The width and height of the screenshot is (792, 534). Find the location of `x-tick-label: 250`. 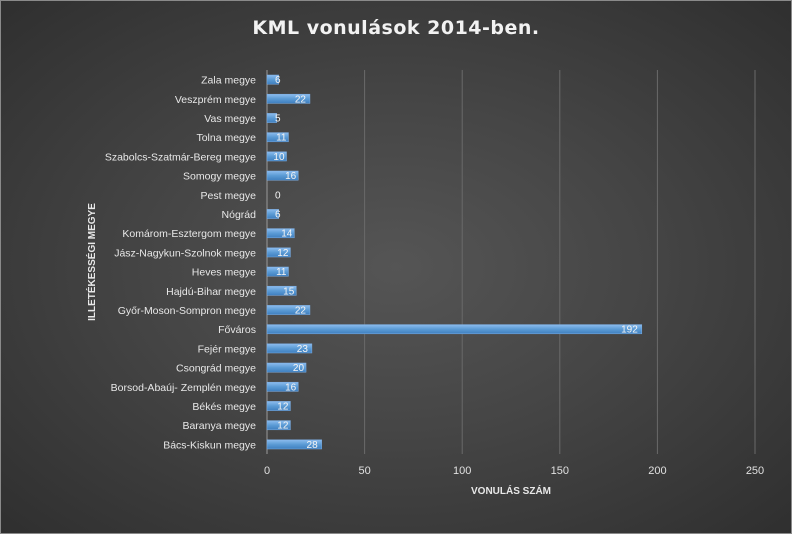

x-tick-label: 250 is located at coordinates (755, 471).